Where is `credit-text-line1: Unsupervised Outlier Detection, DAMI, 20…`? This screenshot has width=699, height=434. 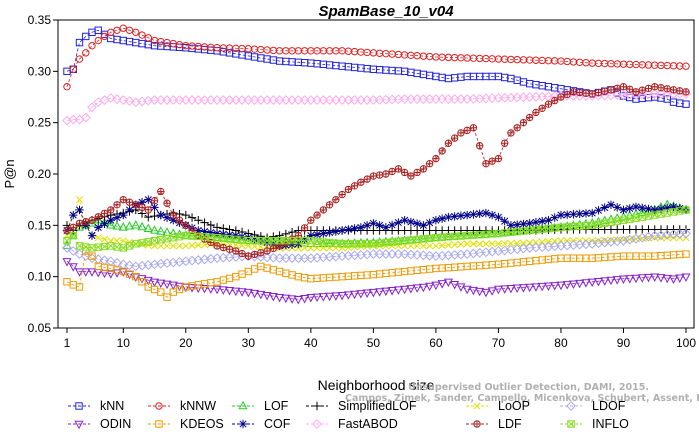
credit-text-line1: Unsupervised Outlier Detection, DAMI, 20… is located at coordinates (528, 387).